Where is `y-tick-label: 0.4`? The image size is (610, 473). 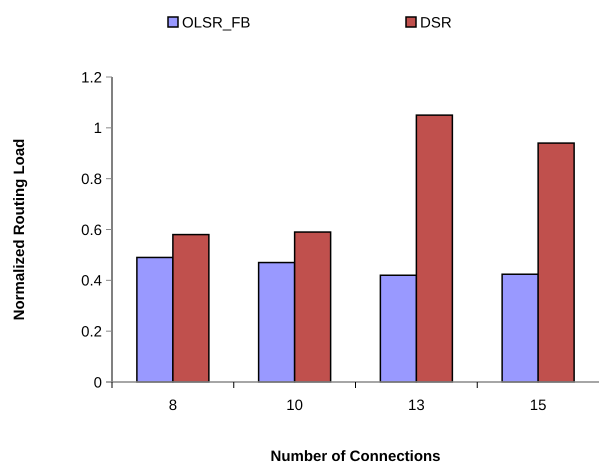
y-tick-label: 0.4 is located at coordinates (91, 281).